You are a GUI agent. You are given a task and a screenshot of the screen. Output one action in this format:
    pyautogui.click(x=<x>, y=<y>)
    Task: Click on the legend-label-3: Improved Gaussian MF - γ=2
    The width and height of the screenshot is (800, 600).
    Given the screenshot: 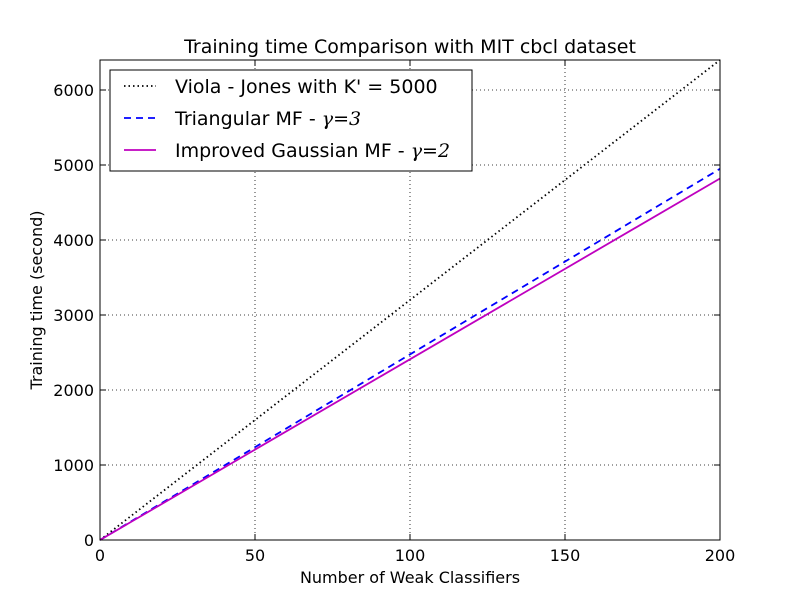 What is the action you would take?
    pyautogui.click(x=312, y=151)
    